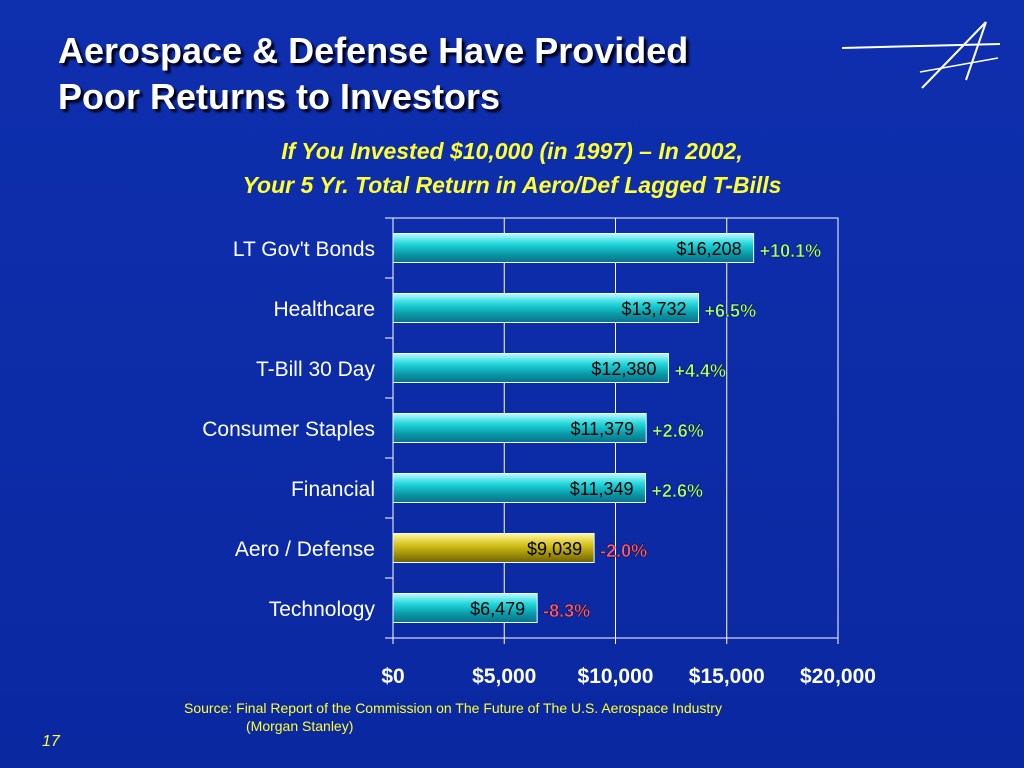 This screenshot has width=1024, height=768. What do you see at coordinates (304, 249) in the screenshot?
I see `category-label: LT Gov't Bonds` at bounding box center [304, 249].